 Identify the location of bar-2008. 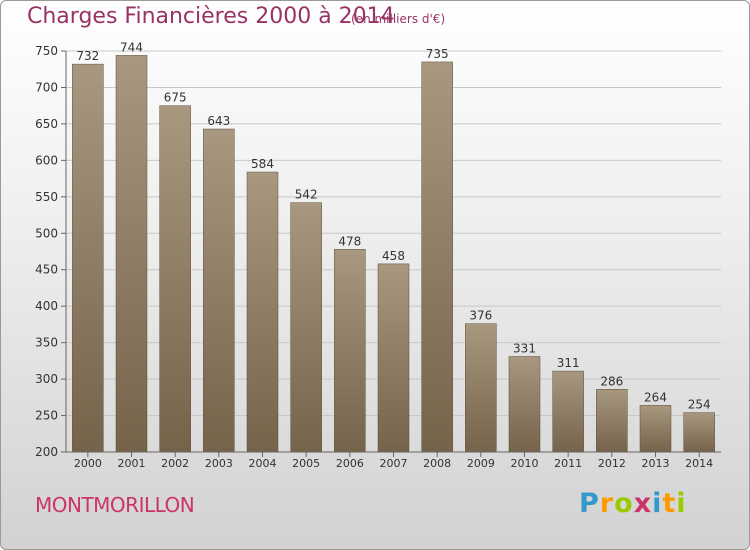
(437, 257).